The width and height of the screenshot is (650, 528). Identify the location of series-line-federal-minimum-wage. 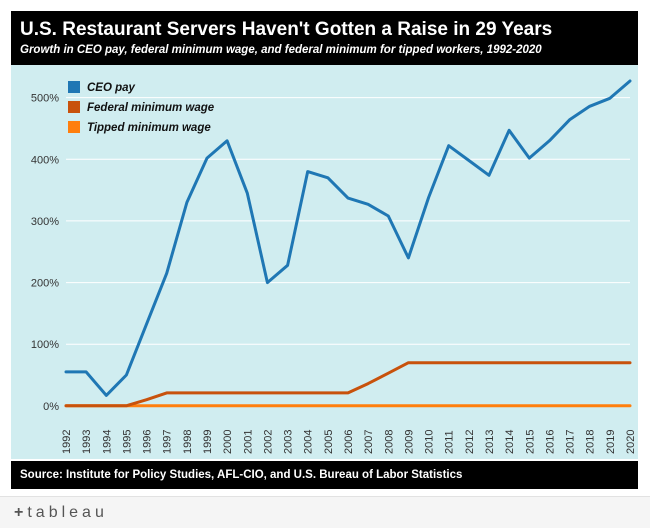
(348, 384).